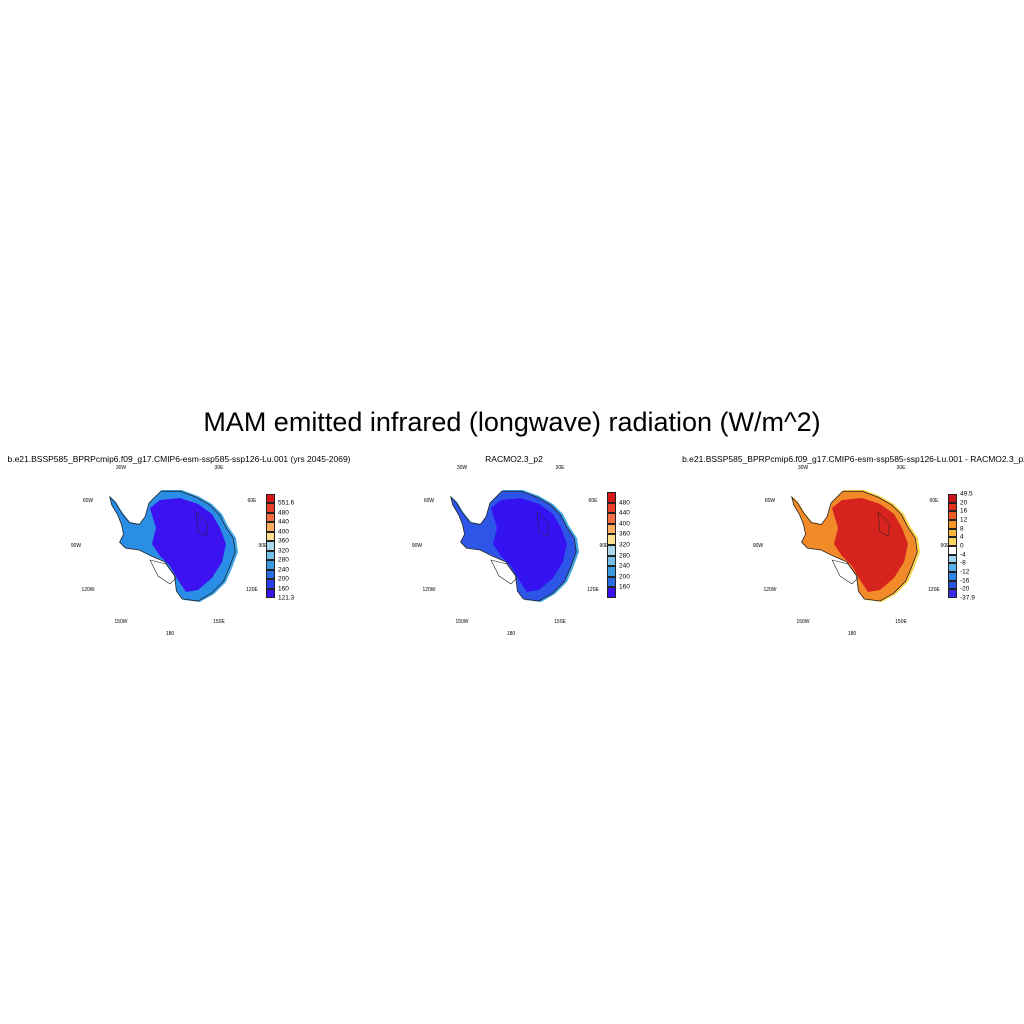  Describe the element at coordinates (965, 581) in the screenshot. I see `colorbar-label: -16` at that location.